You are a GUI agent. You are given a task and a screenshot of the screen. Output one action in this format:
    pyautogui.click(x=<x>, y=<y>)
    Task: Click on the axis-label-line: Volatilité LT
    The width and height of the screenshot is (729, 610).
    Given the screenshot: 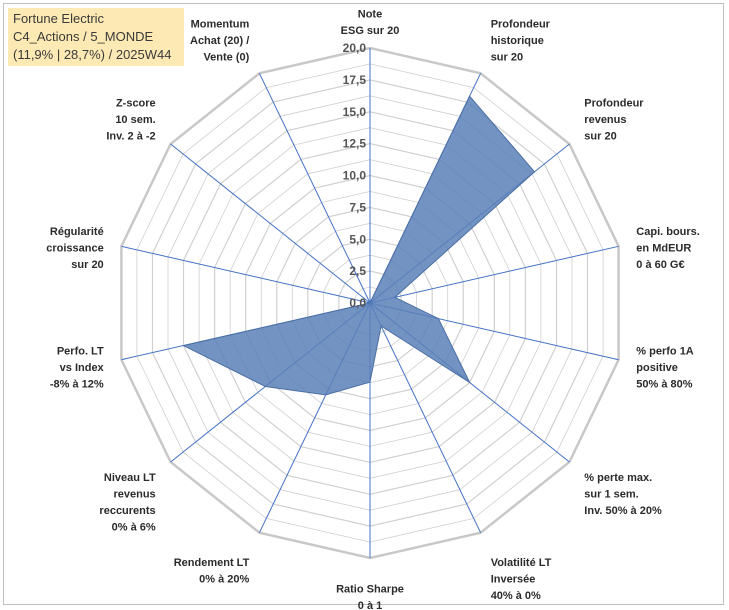 What is the action you would take?
    pyautogui.click(x=521, y=563)
    